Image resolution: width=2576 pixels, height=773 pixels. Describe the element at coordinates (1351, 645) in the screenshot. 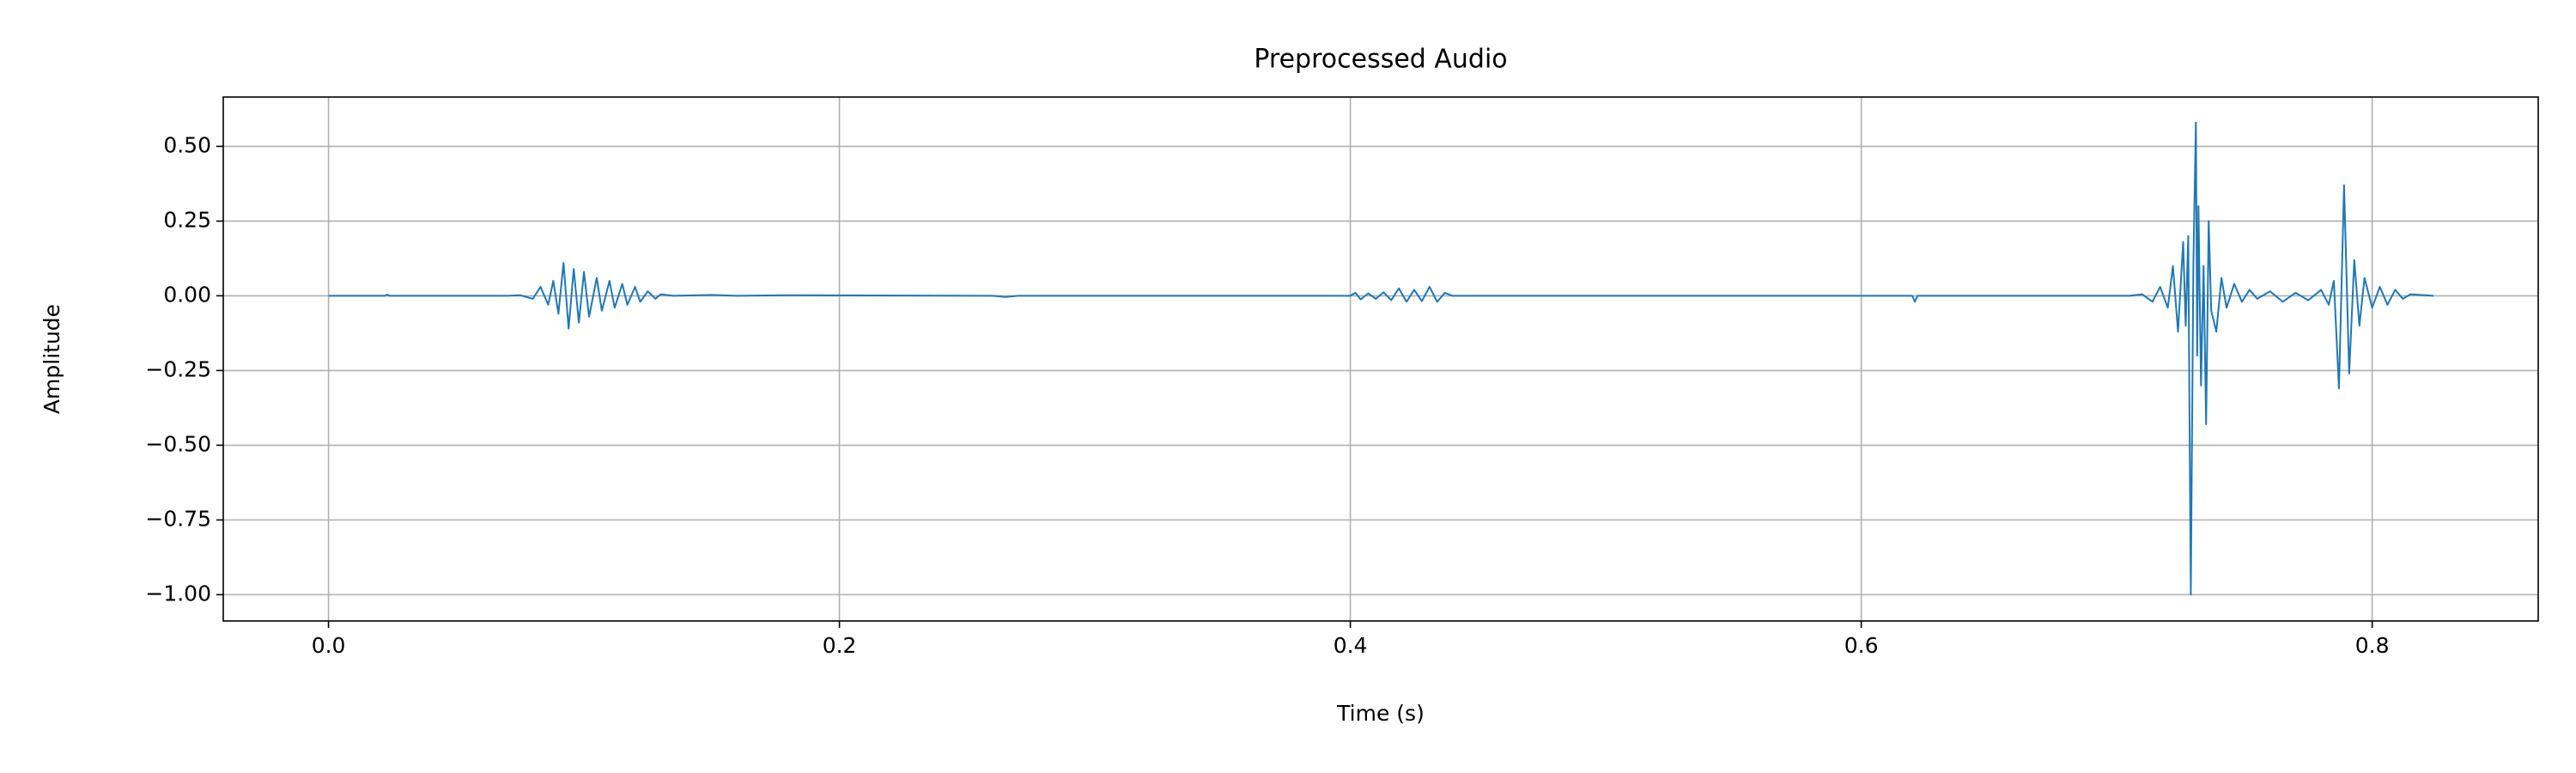

I see `x-tick-label: 0.4` at that location.